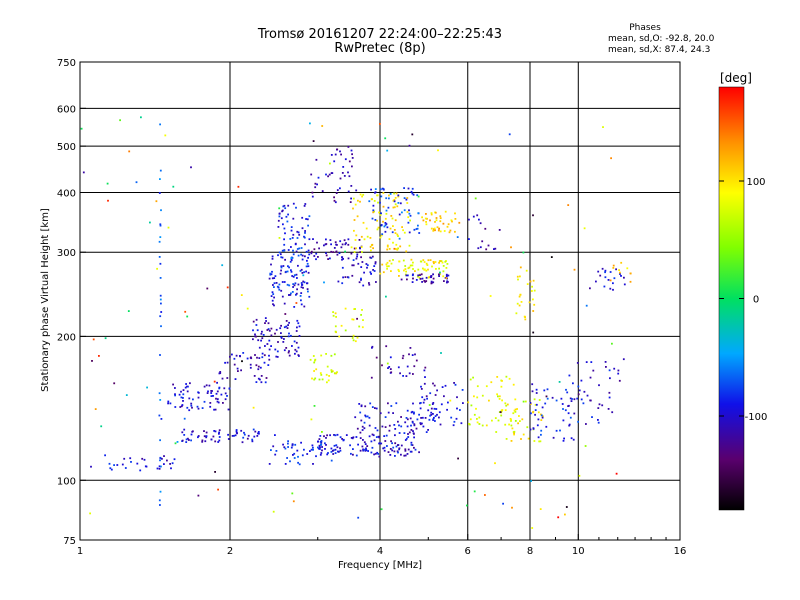 The width and height of the screenshot is (800, 600). What do you see at coordinates (380, 551) in the screenshot?
I see `x-tick-label-4: 4` at bounding box center [380, 551].